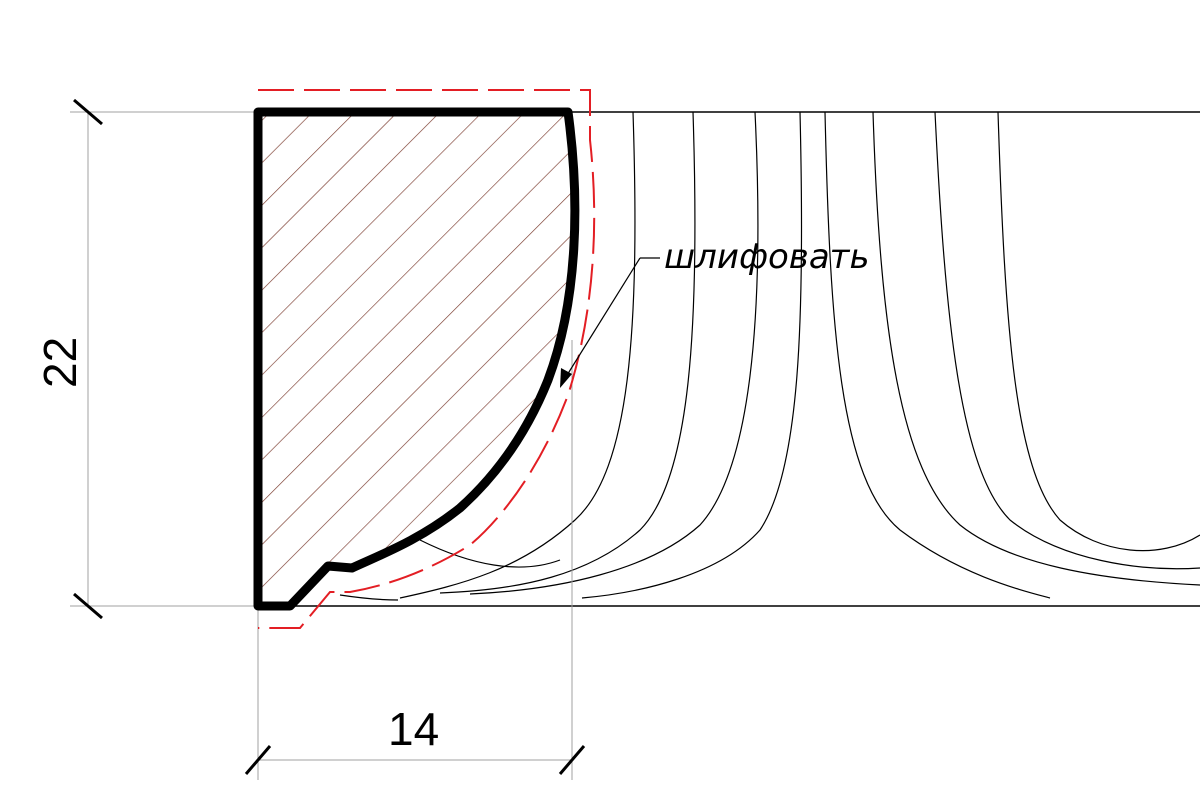 The image size is (1200, 800). What do you see at coordinates (767, 257) in the screenshot?
I see `annotation-note: шлифовать` at bounding box center [767, 257].